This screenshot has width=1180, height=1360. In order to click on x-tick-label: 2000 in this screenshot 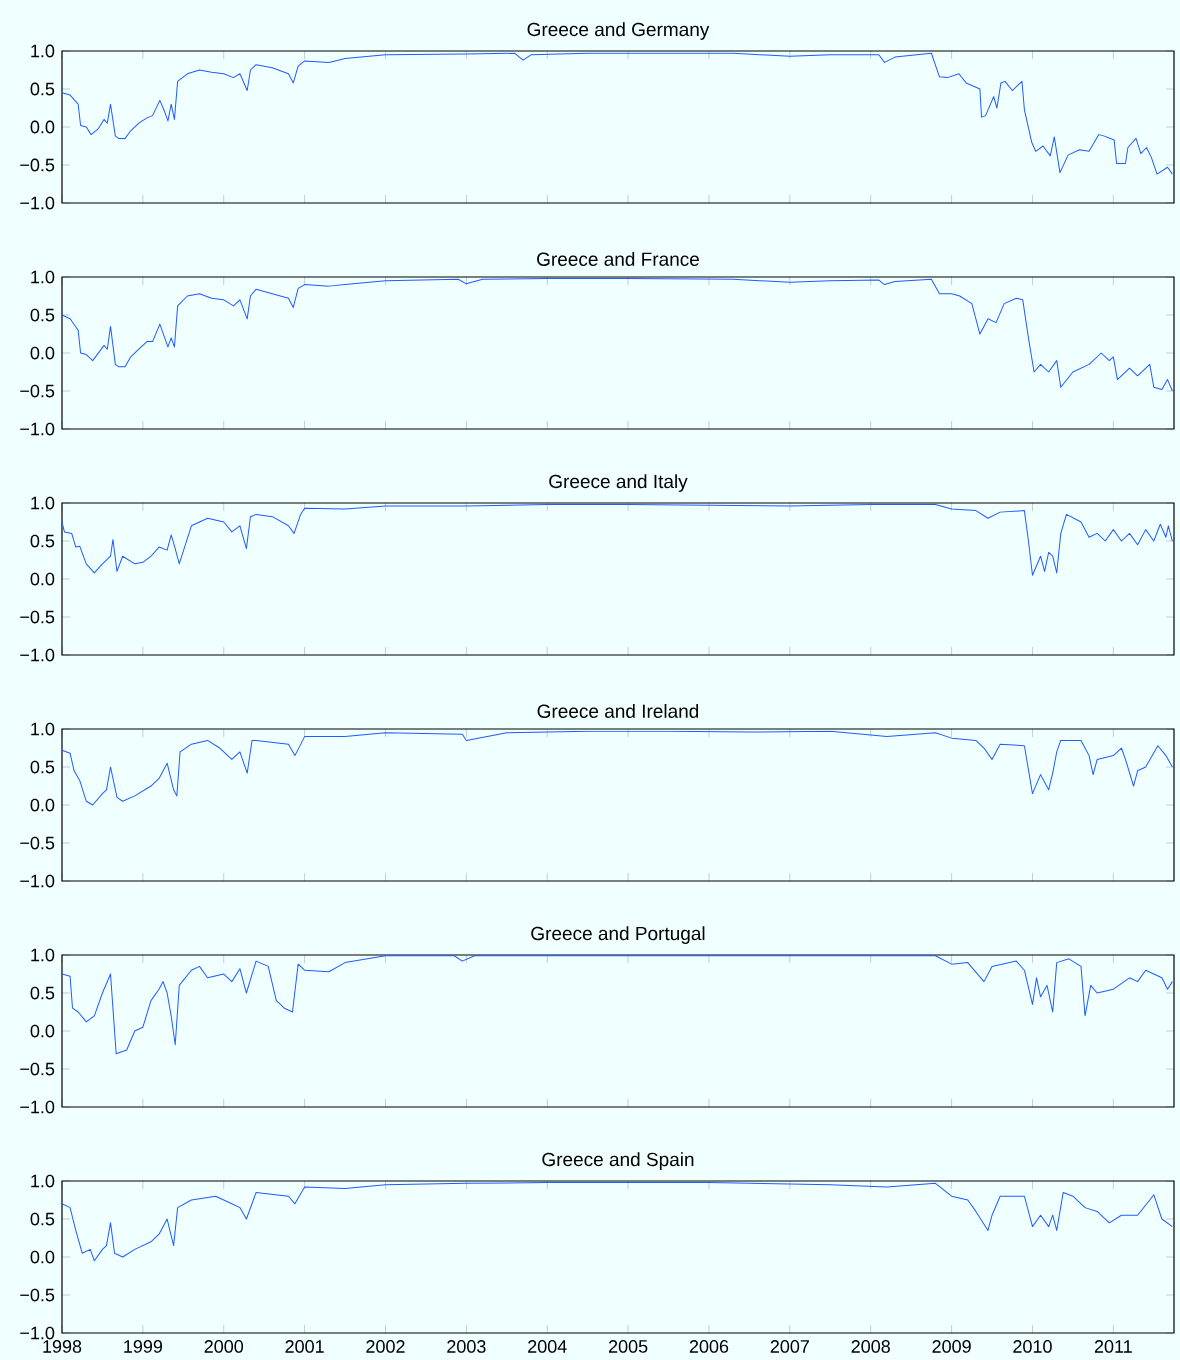, I will do `click(224, 1346)`.